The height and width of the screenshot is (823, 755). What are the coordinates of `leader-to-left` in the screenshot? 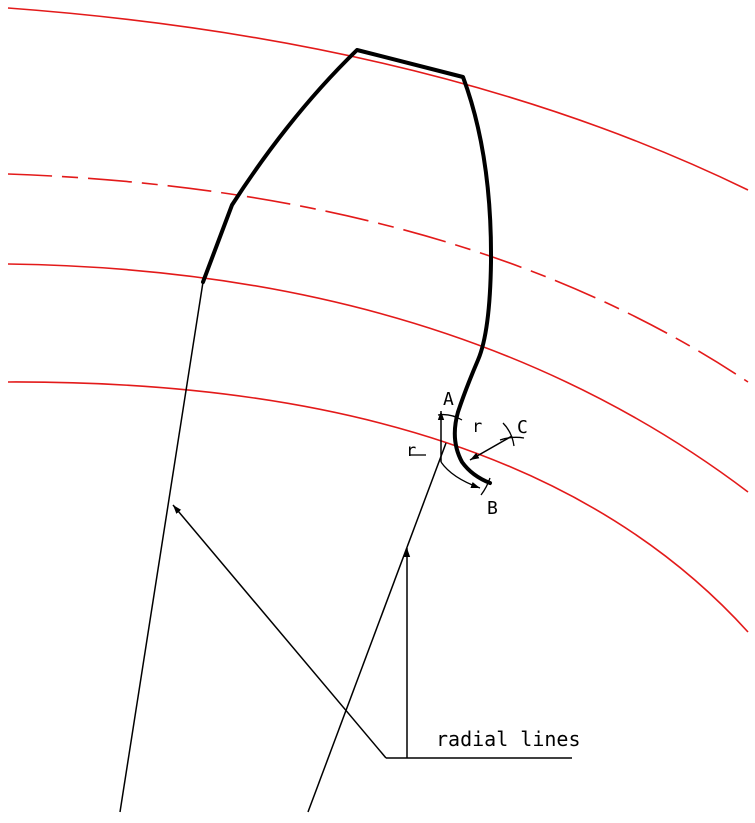 It's located at (279, 631).